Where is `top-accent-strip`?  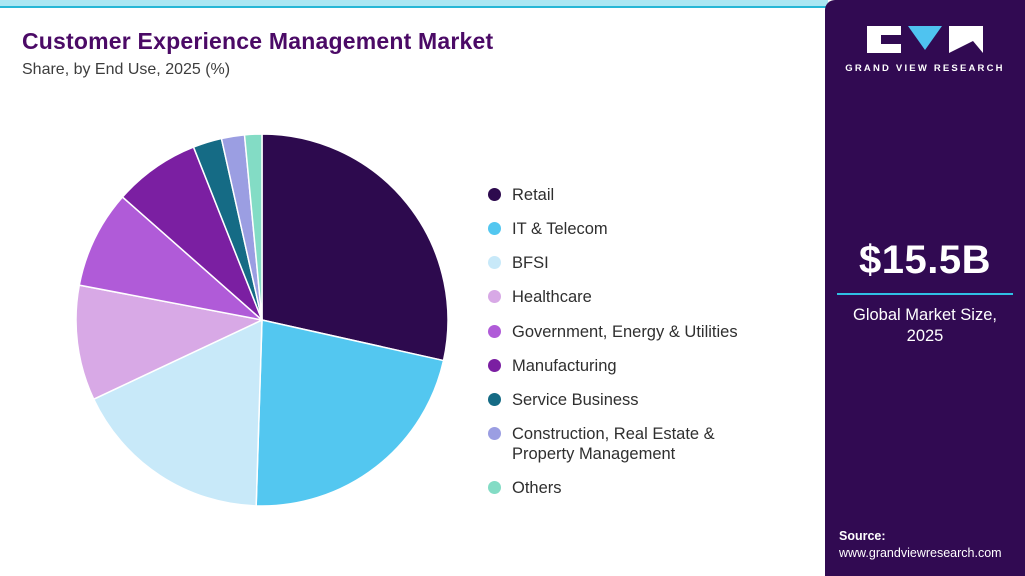
top-accent-strip is located at coordinates (414, 4).